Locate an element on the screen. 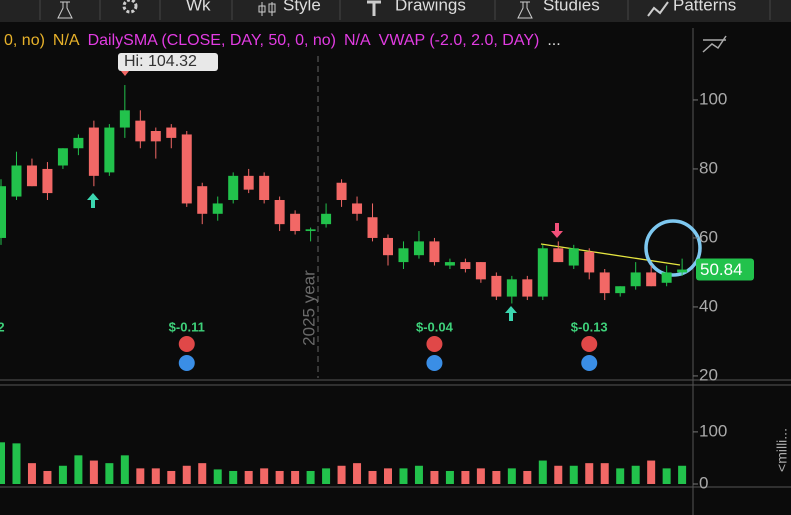 The image size is (791, 515). toolbar-button: Drawings is located at coordinates (430, 7).